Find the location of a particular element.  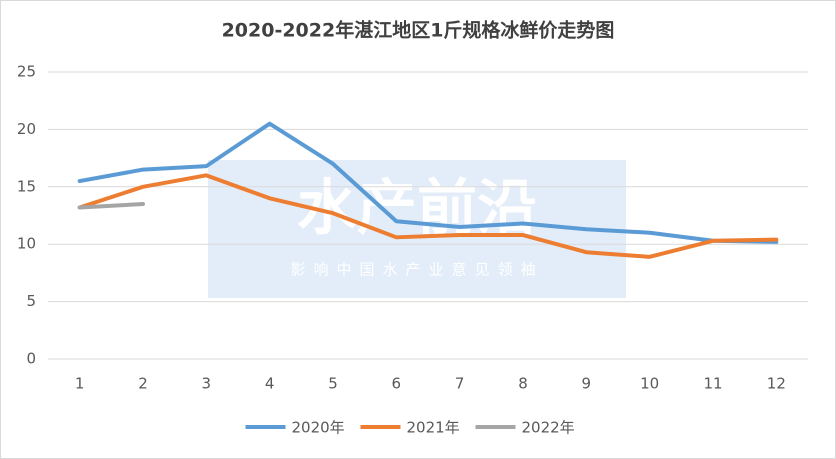

y-tick-label: 15 is located at coordinates (26, 186).